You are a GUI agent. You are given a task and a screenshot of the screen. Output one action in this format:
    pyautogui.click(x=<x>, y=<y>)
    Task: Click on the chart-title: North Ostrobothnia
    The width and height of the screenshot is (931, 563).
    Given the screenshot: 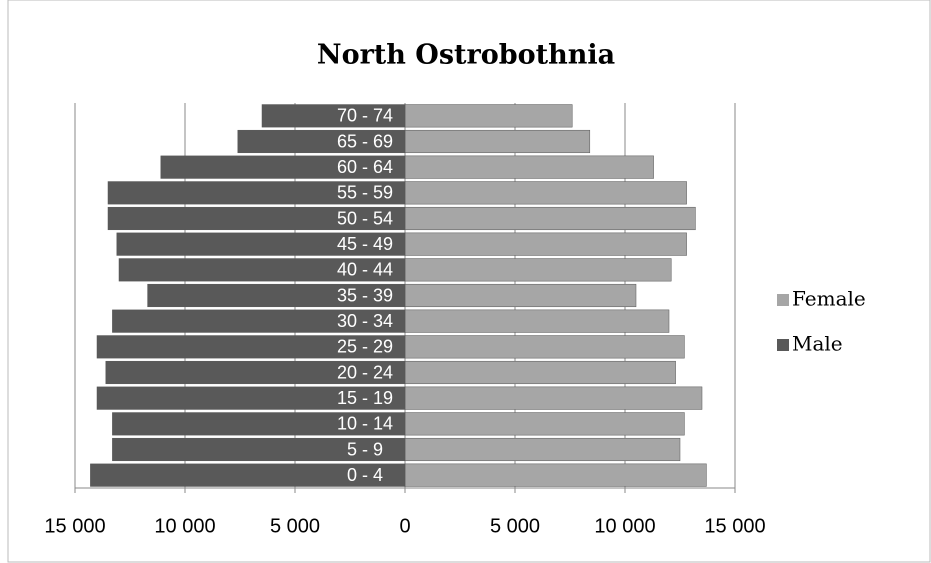 What is the action you would take?
    pyautogui.click(x=466, y=55)
    